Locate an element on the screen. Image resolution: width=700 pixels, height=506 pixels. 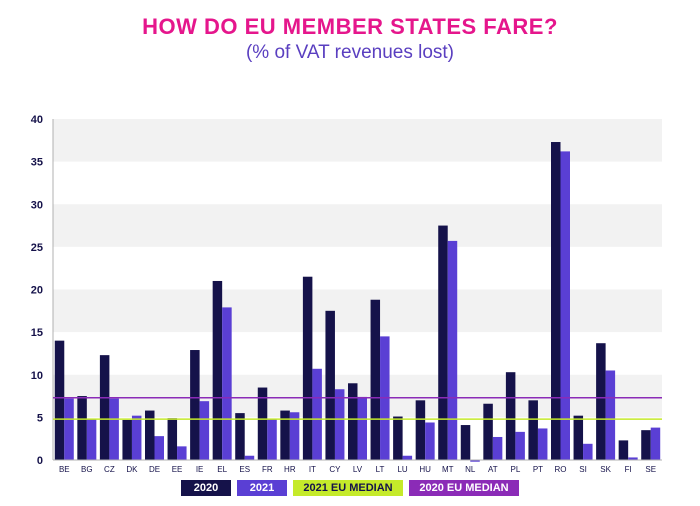
x-tick-label: PL is located at coordinates (515, 469).